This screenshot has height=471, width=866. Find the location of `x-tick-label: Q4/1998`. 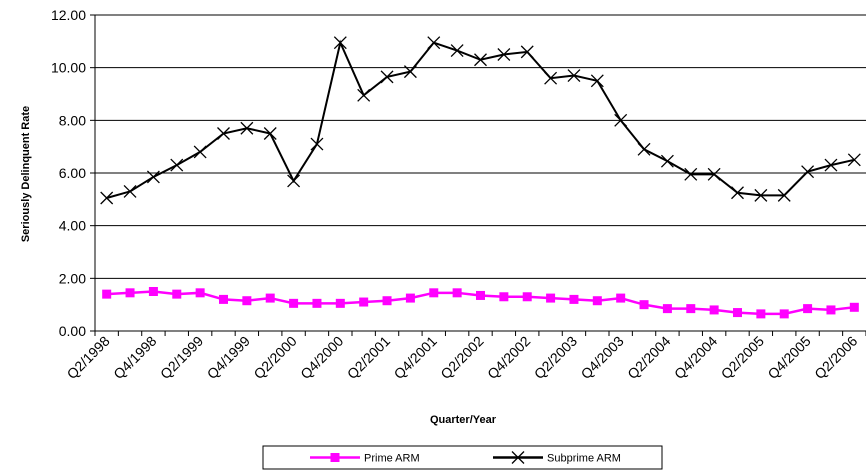

x-tick-label: Q4/1998 is located at coordinates (134, 357).